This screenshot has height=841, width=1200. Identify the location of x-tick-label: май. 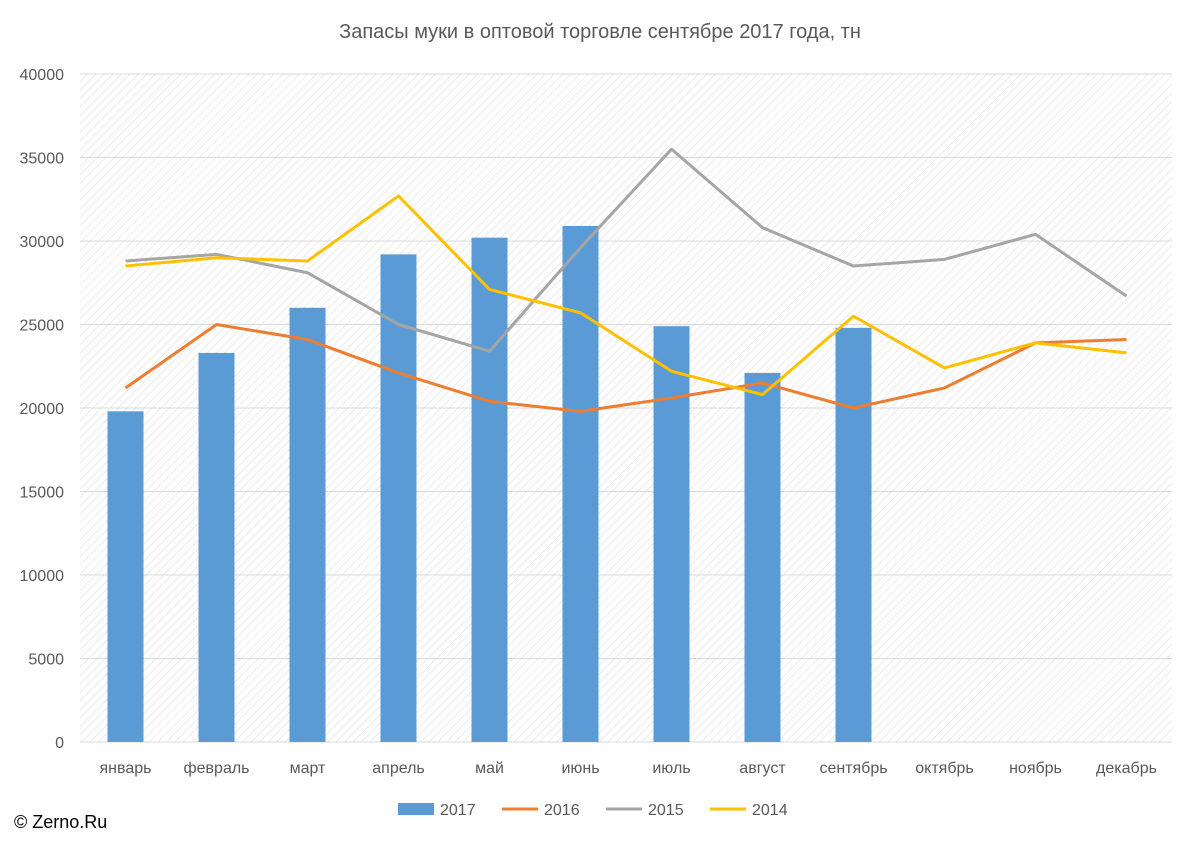
(489, 768).